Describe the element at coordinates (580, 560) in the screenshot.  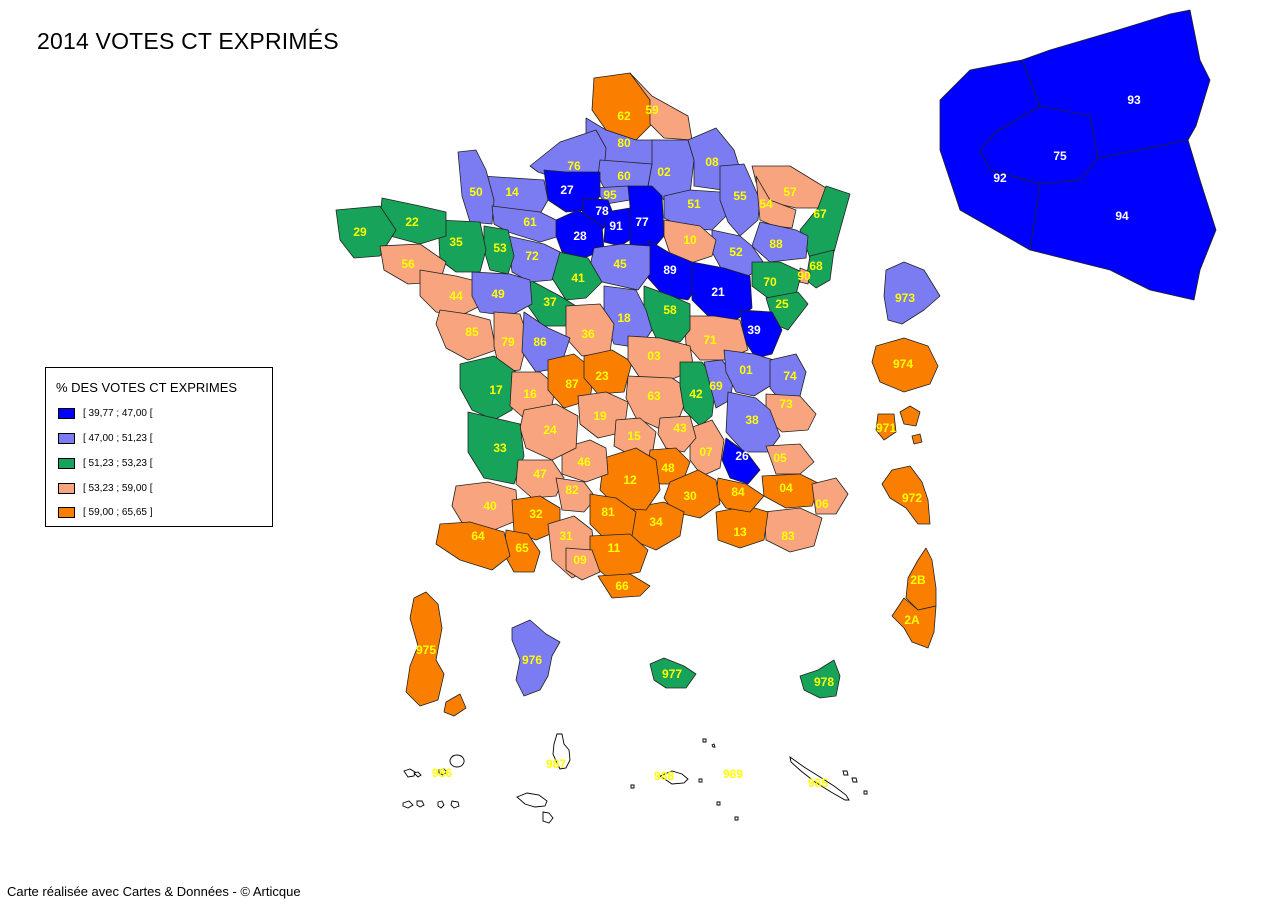
I see `department-09-label: 09` at that location.